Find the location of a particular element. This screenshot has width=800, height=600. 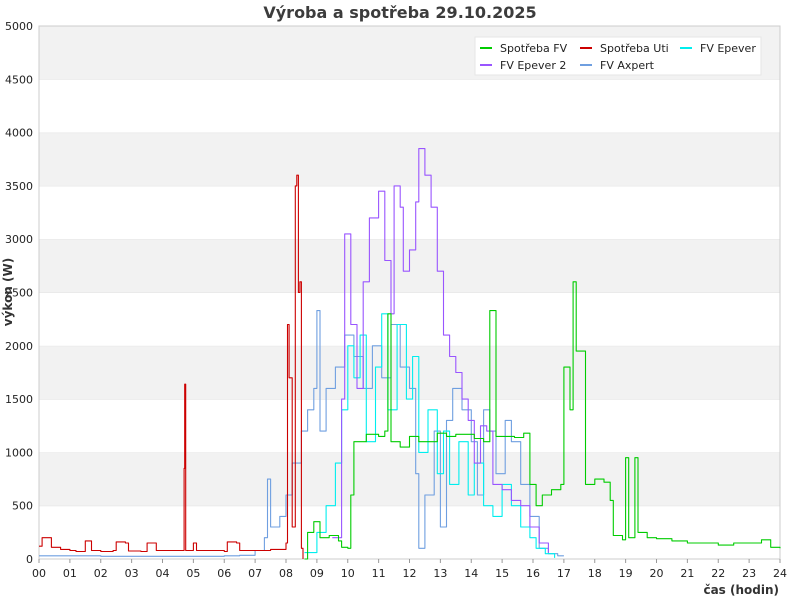

legend-label: FV Axpert is located at coordinates (627, 65).